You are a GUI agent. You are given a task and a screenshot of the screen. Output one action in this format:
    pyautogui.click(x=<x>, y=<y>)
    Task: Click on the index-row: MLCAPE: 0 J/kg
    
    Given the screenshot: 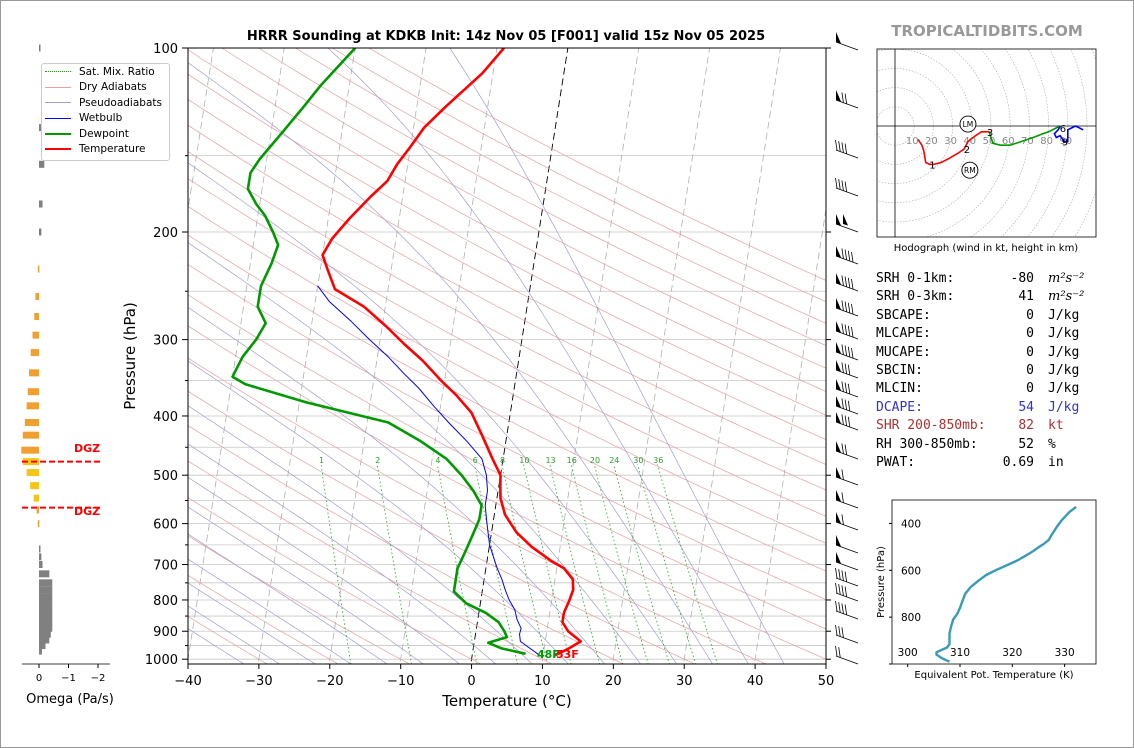 What is the action you would take?
    pyautogui.click(x=991, y=335)
    